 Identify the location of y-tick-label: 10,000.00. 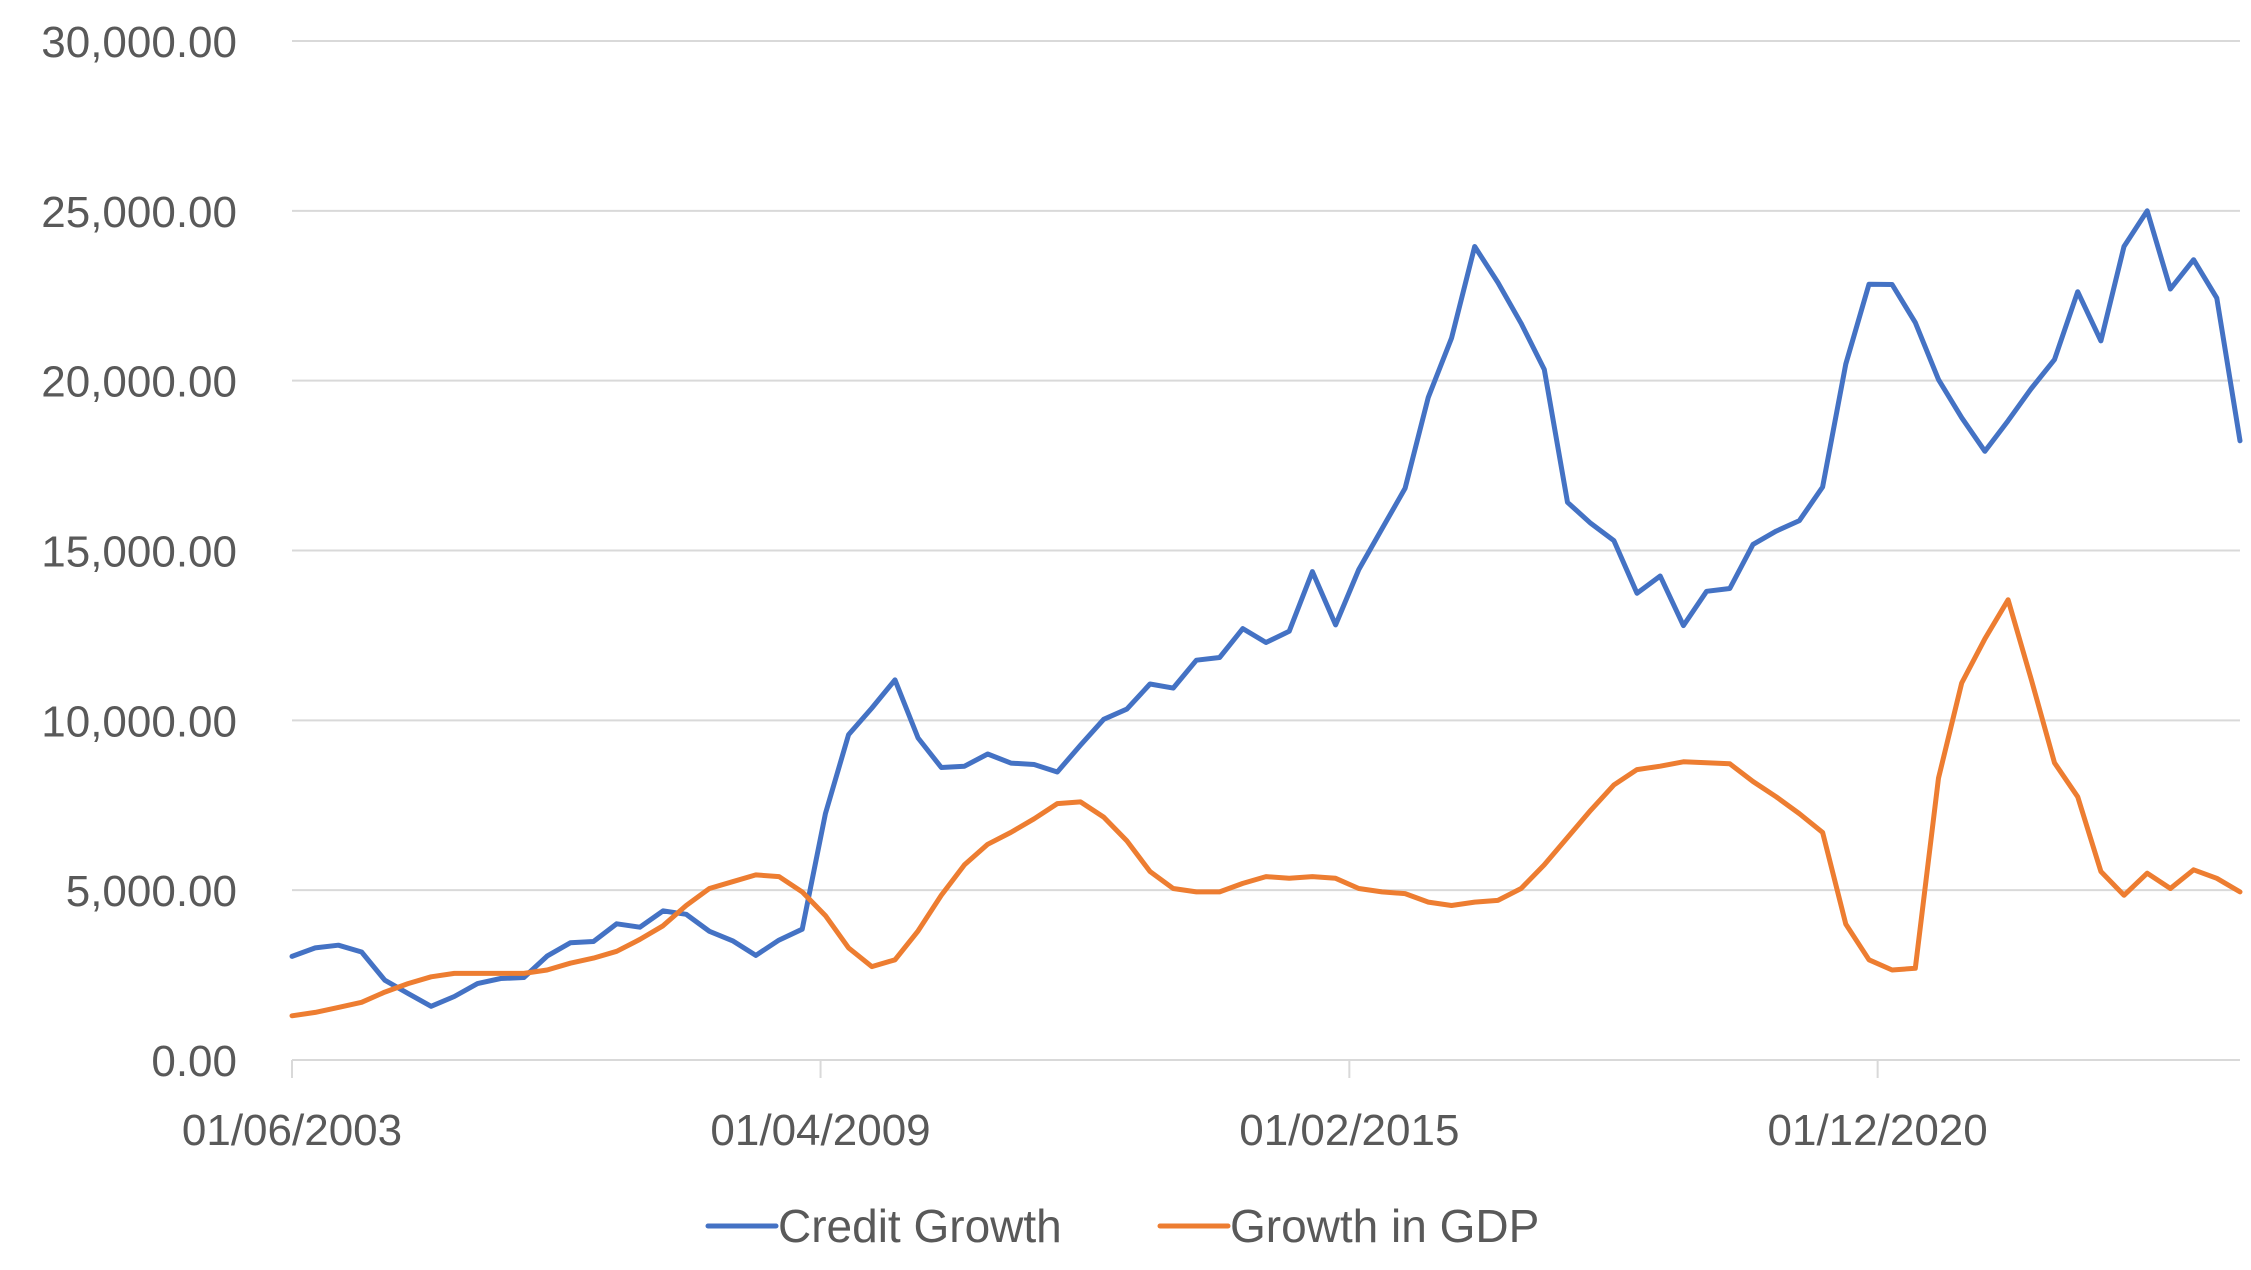
(139, 721).